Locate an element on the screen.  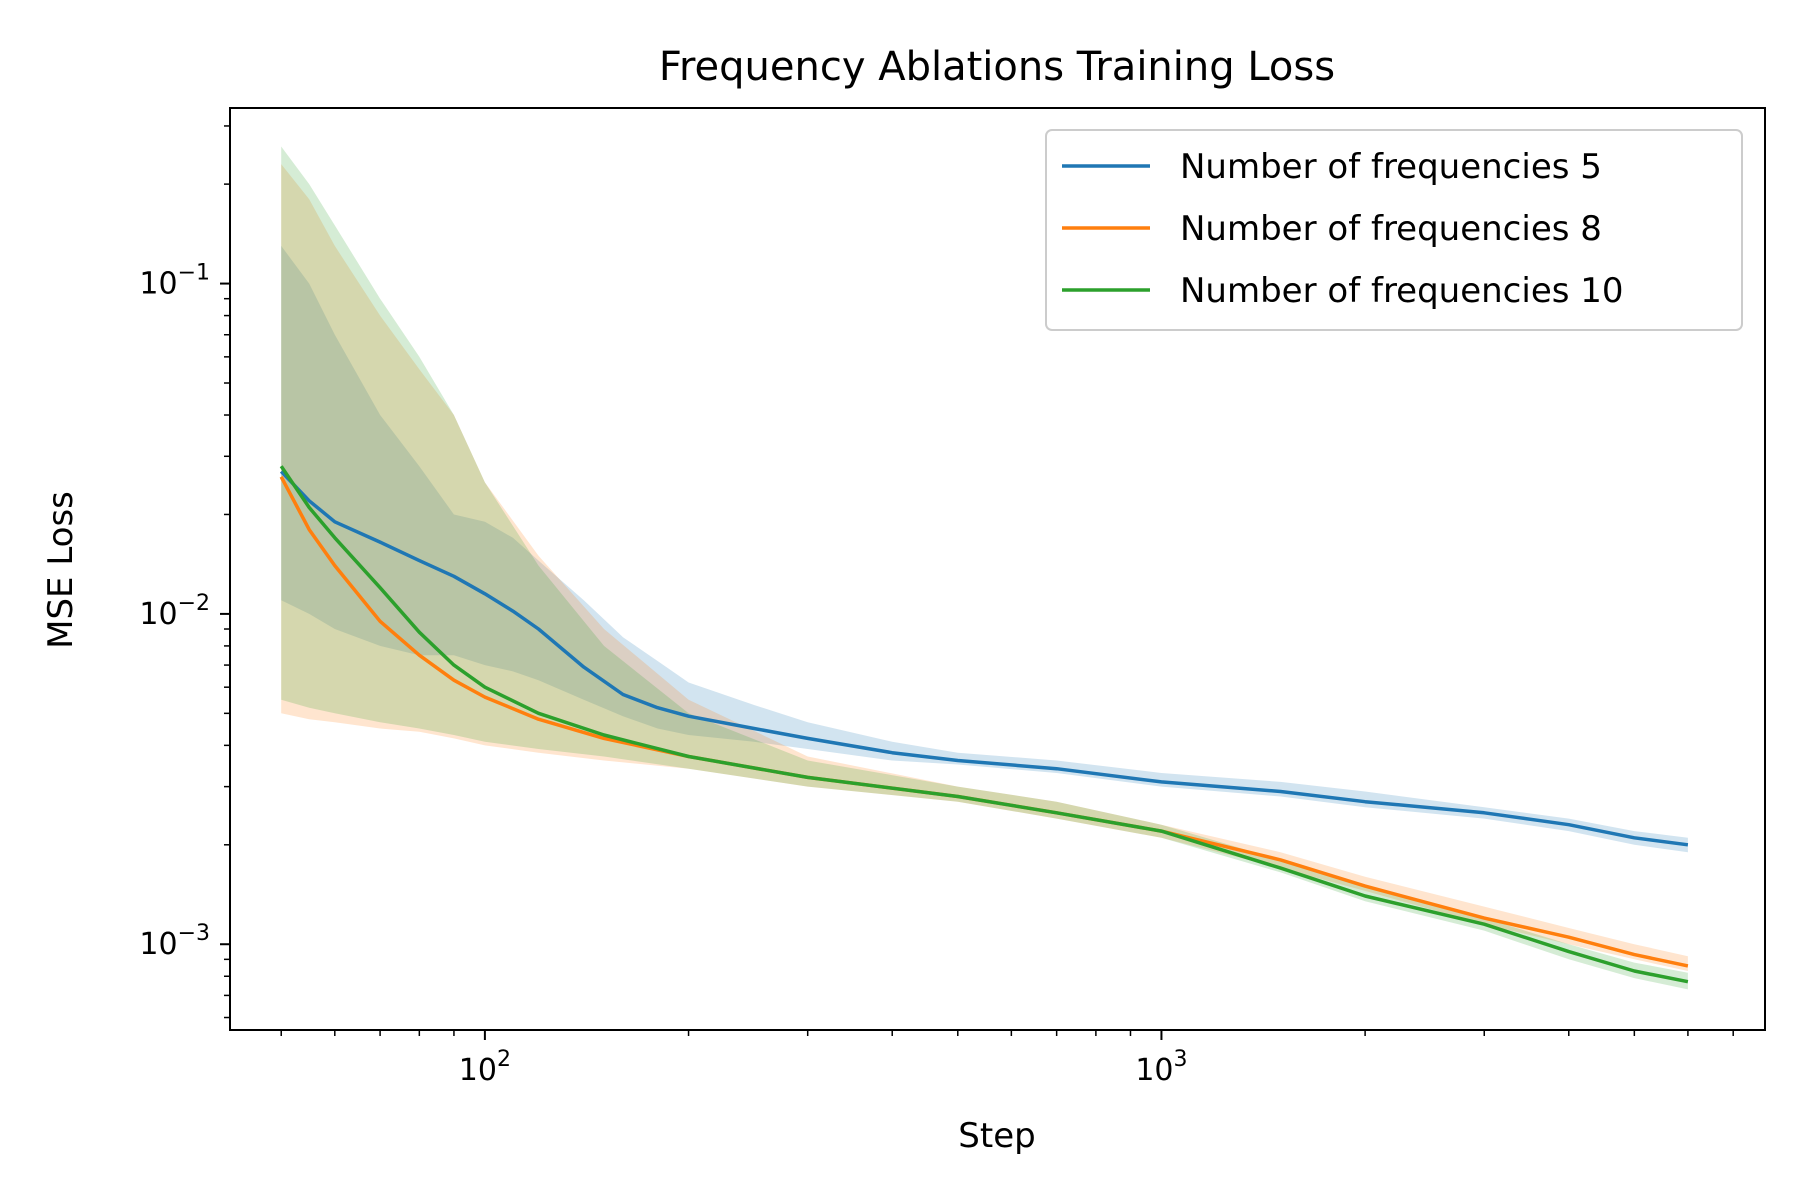
x-axis-ticks: 10² 10³ is located at coordinates (1007, 1059).